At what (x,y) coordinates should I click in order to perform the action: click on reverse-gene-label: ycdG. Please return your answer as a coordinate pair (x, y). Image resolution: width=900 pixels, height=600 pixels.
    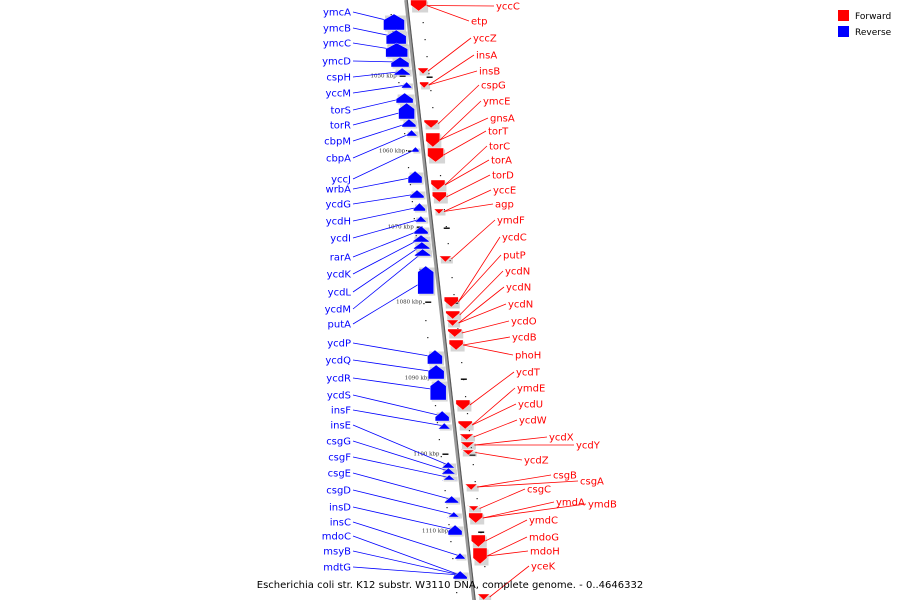
    Looking at the image, I should click on (338, 205).